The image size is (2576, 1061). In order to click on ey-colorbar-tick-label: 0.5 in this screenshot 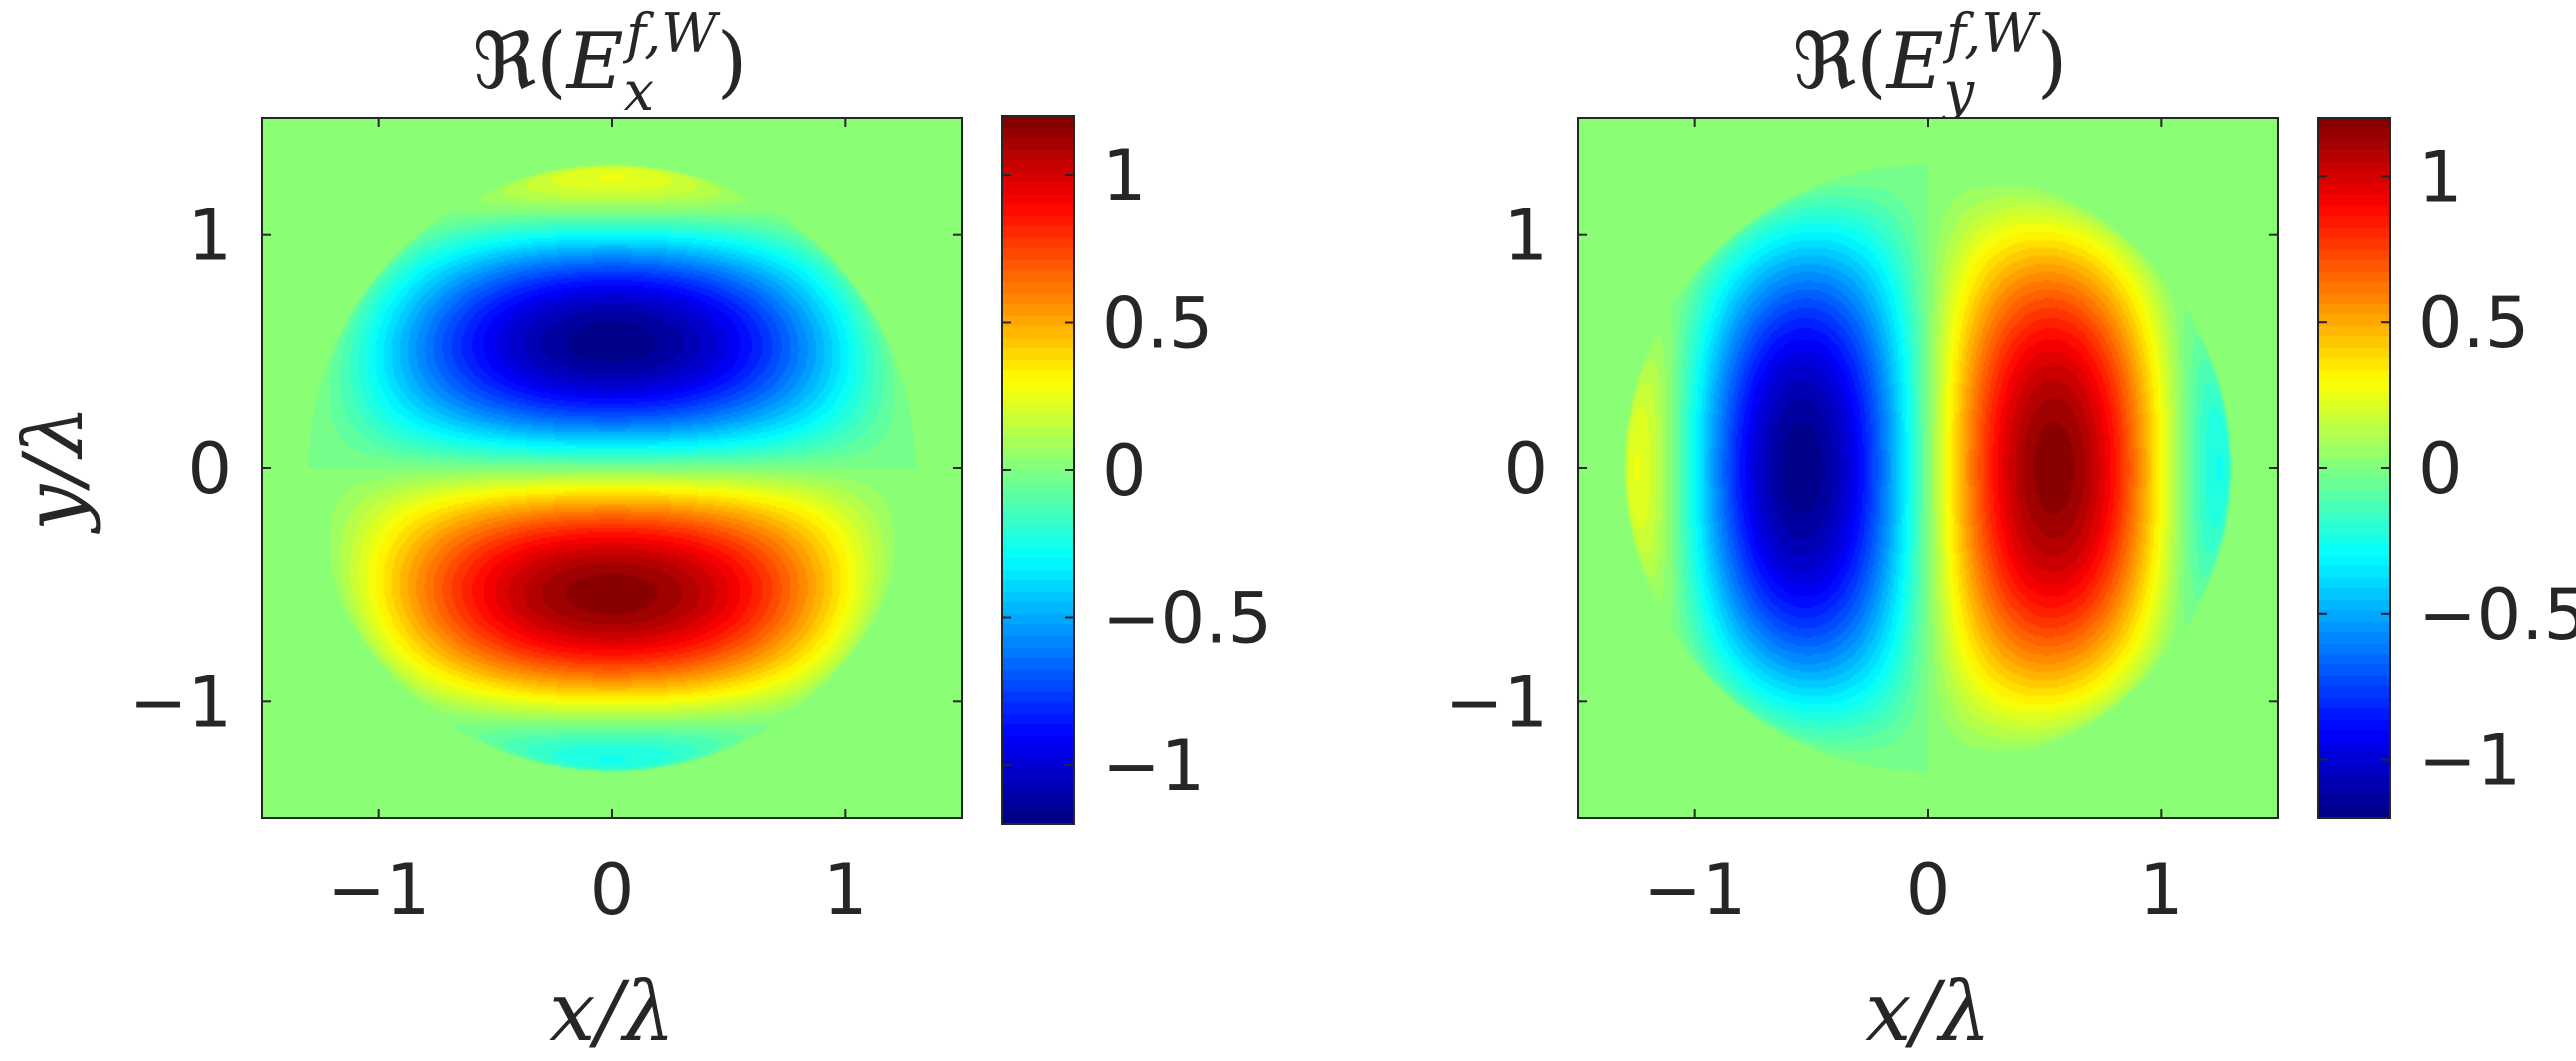, I will do `click(2473, 323)`.